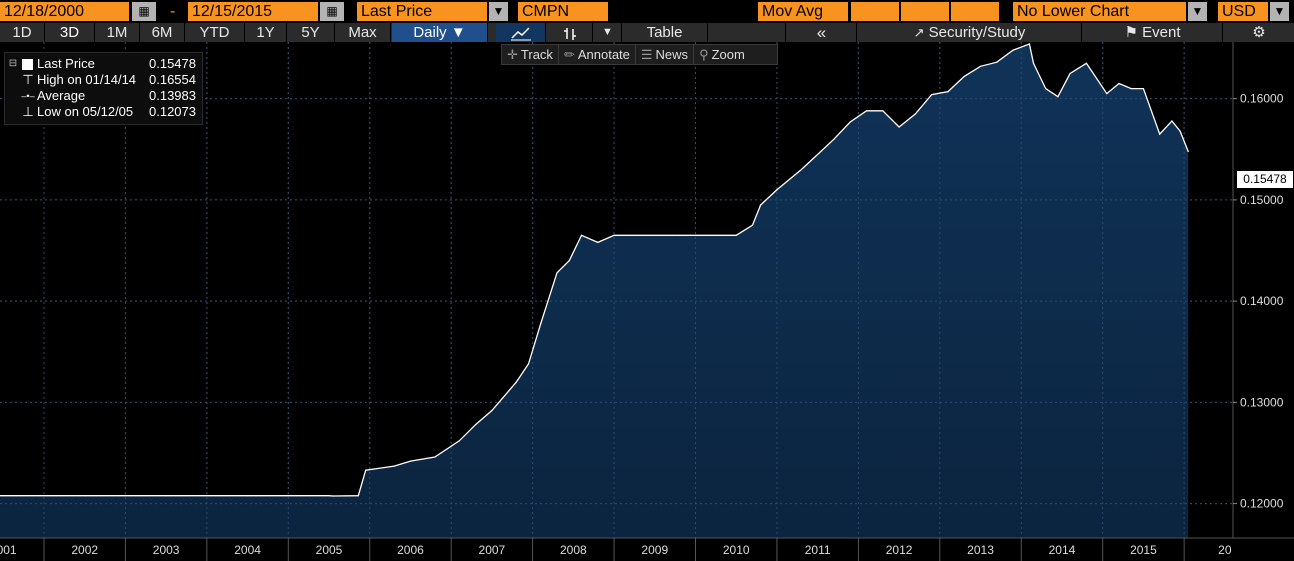 This screenshot has width=1294, height=561. Describe the element at coordinates (329, 550) in the screenshot. I see `x-tick-label: 2005` at that location.